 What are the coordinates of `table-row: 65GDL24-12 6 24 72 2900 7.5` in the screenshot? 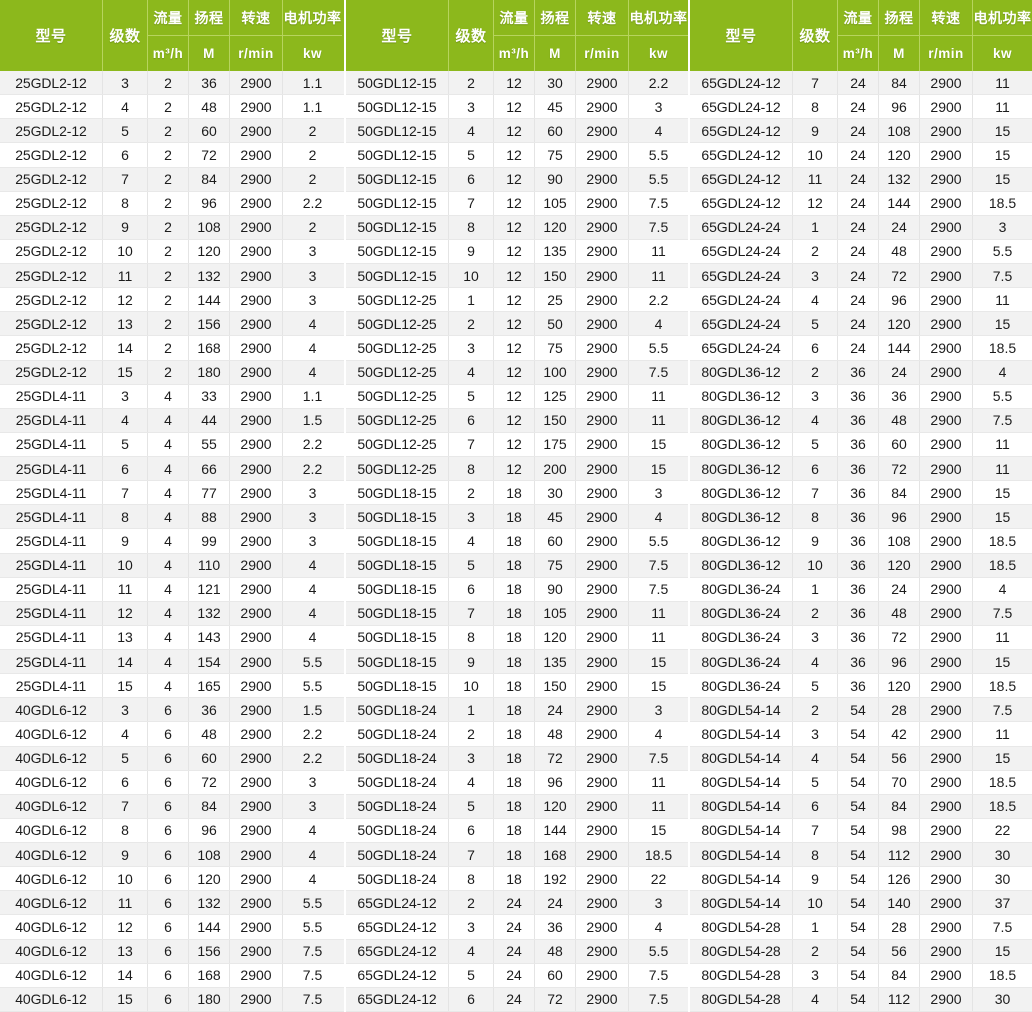 It's located at (517, 999).